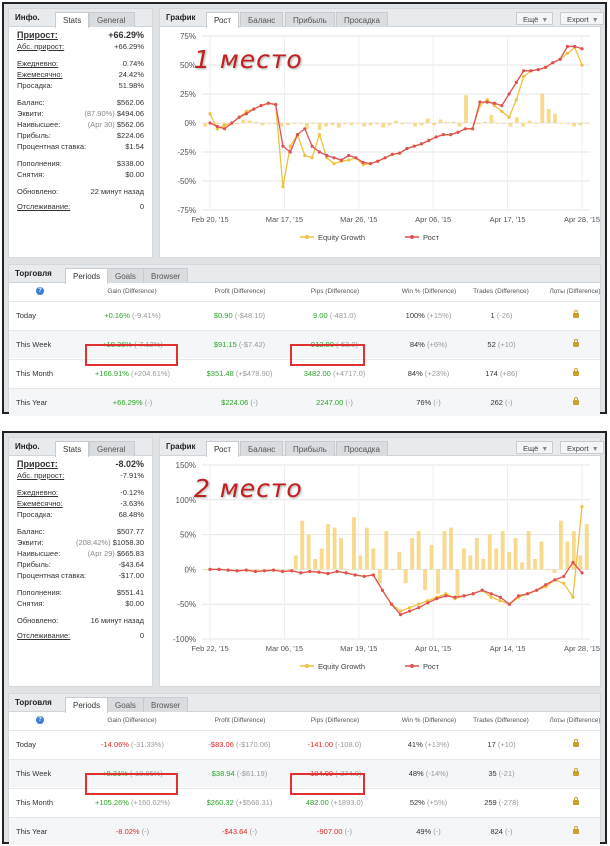  Describe the element at coordinates (508, 373) in the screenshot. I see `trades-diff: (+86)` at that location.